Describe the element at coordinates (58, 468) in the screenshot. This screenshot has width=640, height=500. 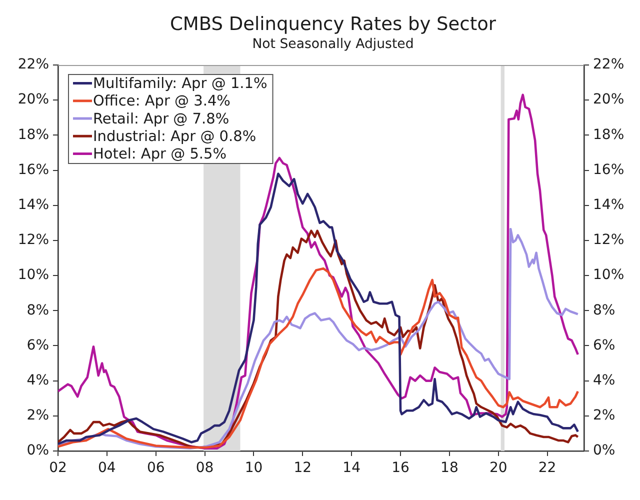
I see `x-tick-label: 02` at that location.